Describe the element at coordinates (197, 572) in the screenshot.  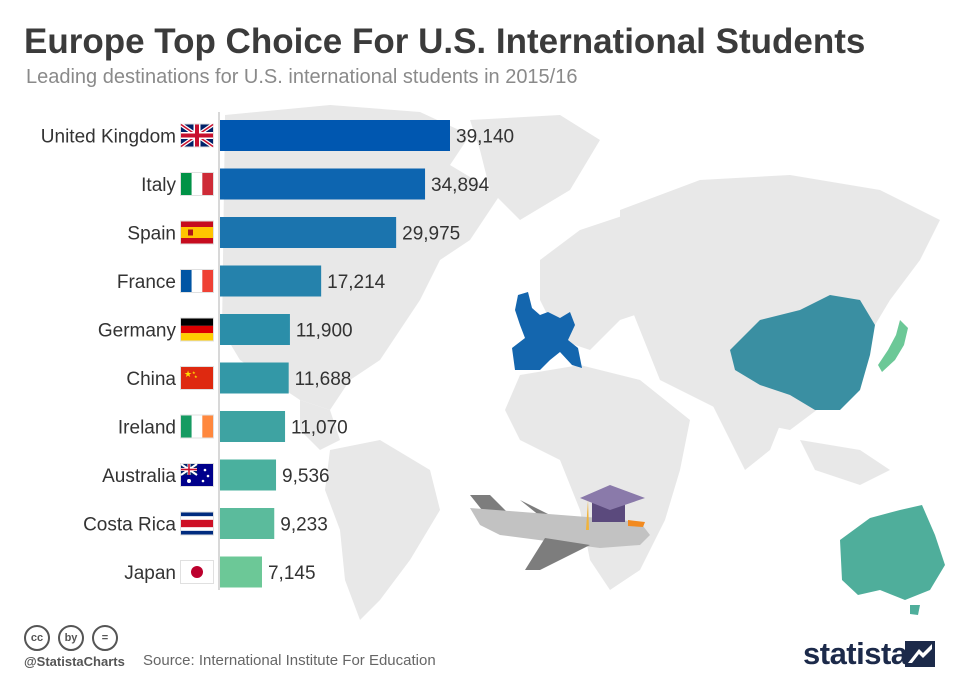
I see `japan-flag-icon` at that location.